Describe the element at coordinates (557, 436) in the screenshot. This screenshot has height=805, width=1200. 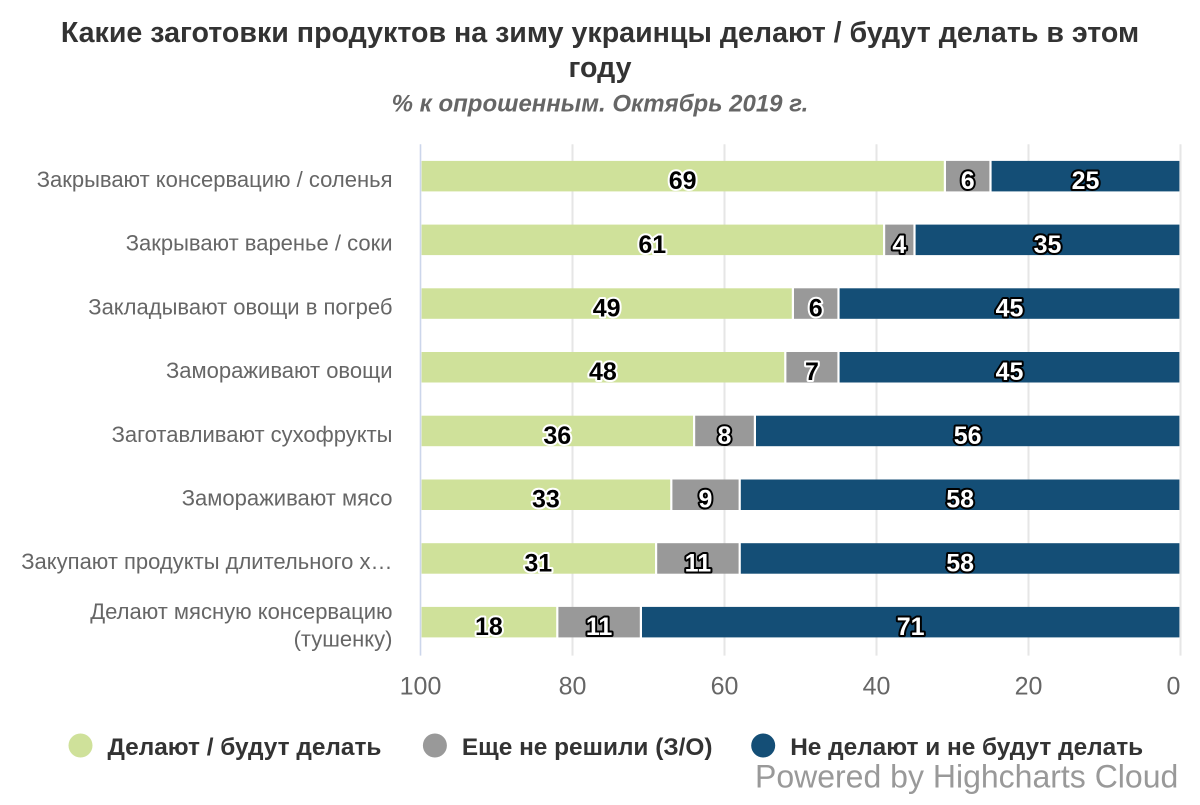
I see `svg-text: 36` at that location.